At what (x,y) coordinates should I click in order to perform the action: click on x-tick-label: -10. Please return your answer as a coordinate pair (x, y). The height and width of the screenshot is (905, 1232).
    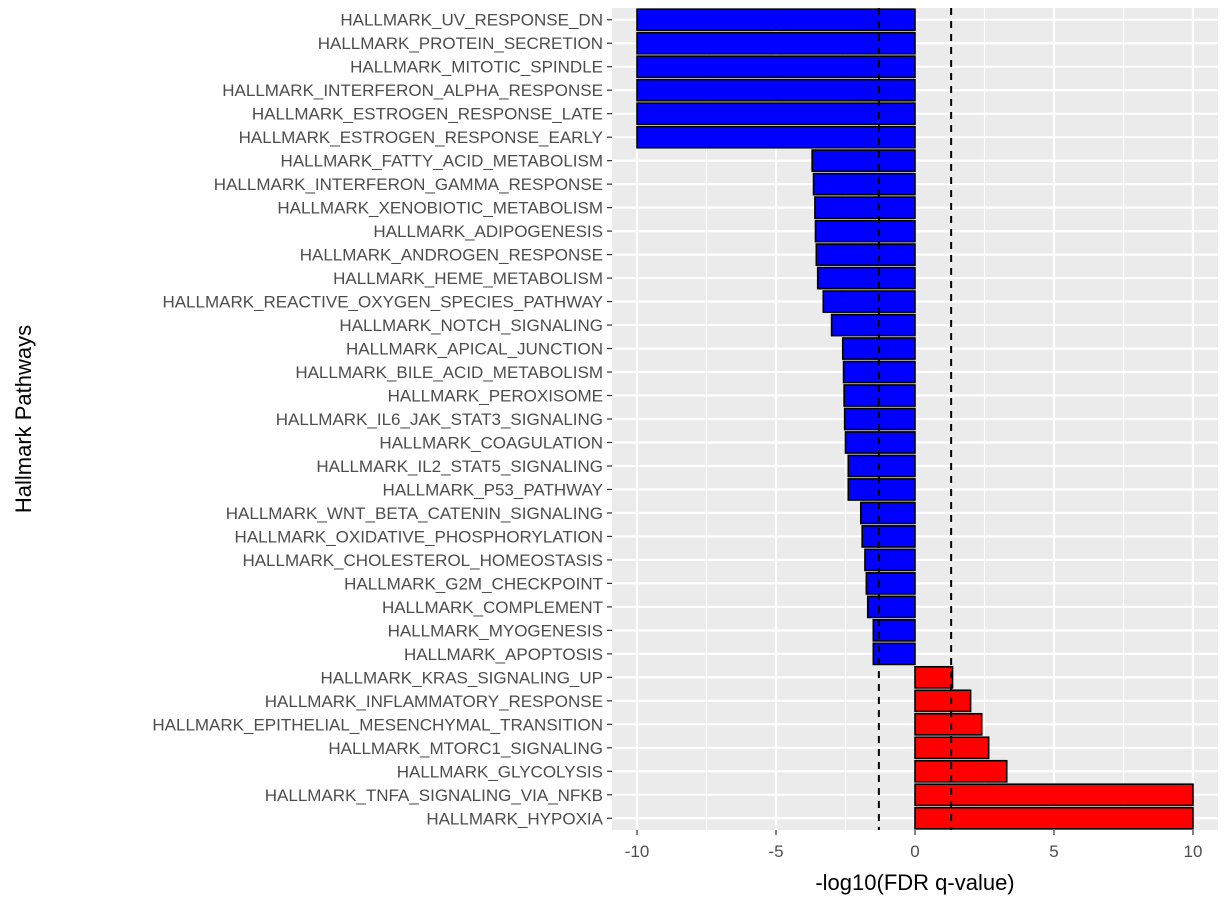
    Looking at the image, I should click on (637, 851).